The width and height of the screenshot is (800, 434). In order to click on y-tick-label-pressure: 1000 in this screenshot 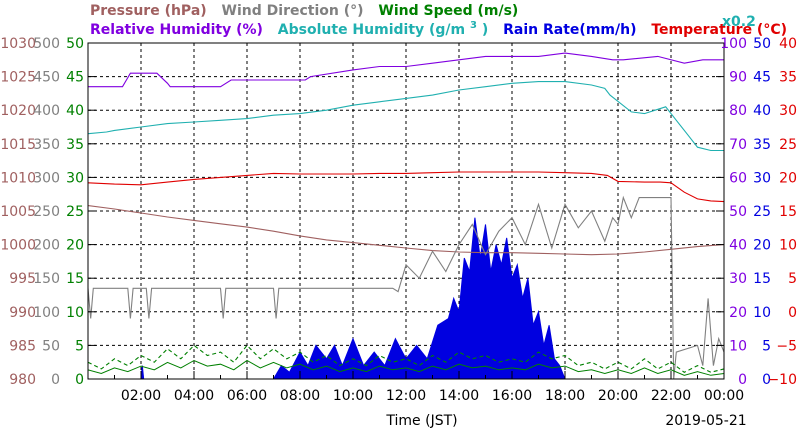, I will do `click(18, 246)`.